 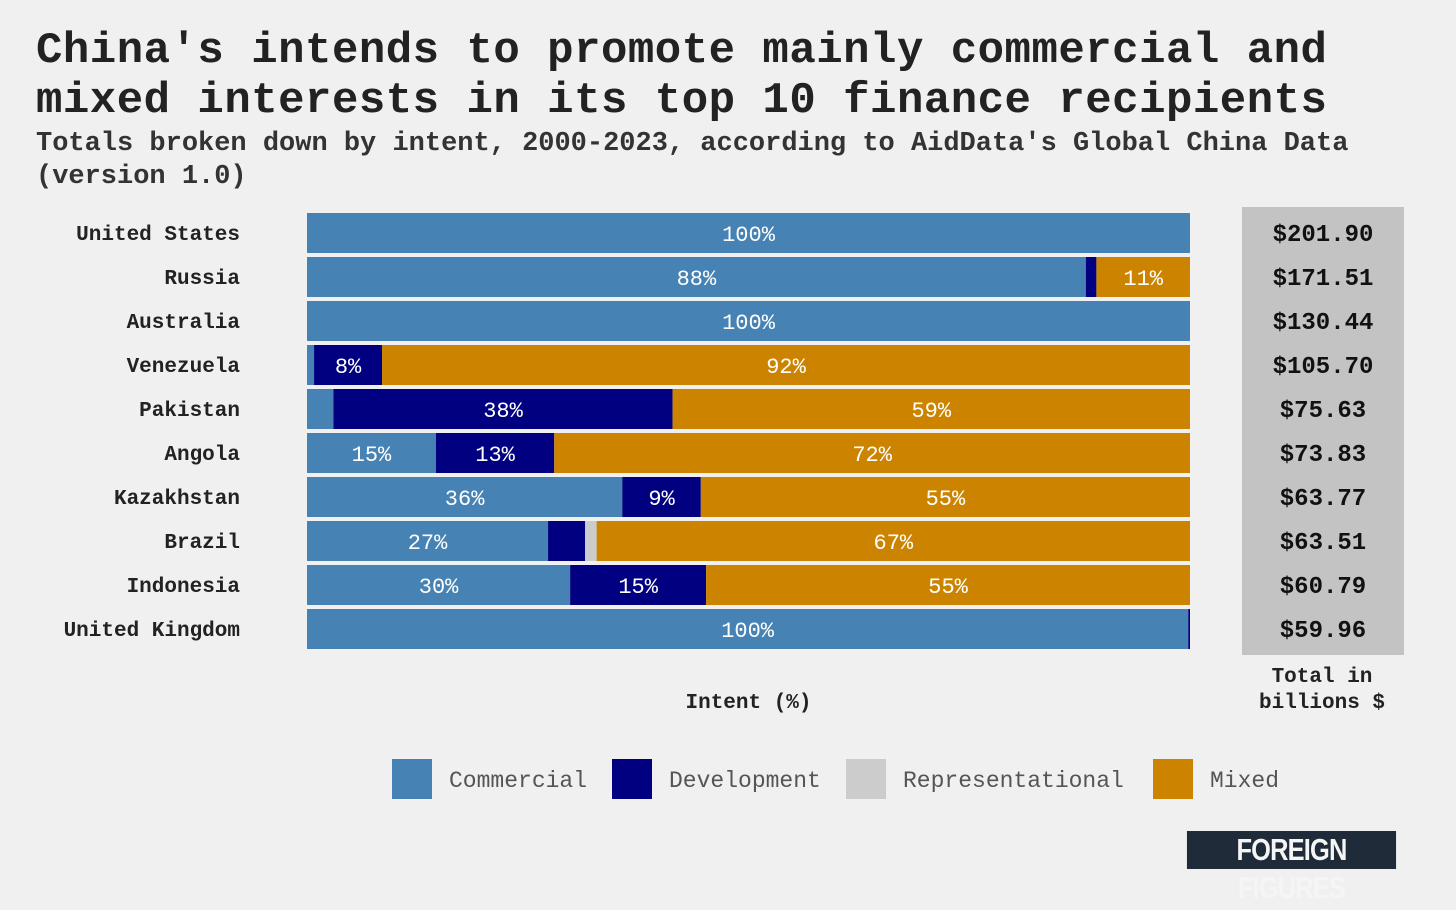 I want to click on category-label-russia: Russia, so click(x=202, y=279).